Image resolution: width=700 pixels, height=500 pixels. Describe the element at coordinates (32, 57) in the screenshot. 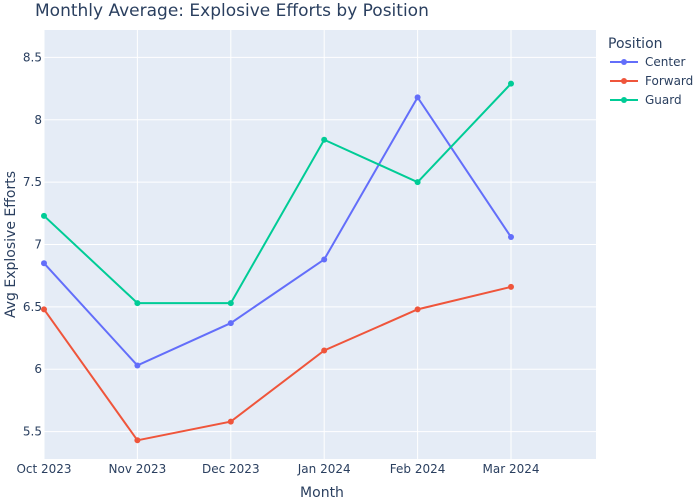

I see `y-tick-label: 8.5` at that location.